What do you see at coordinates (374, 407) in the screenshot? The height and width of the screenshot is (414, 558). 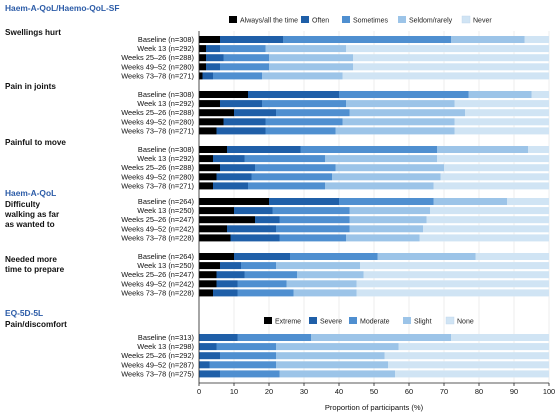 I see `x-axis-title: Proportion of participants (%)` at bounding box center [374, 407].